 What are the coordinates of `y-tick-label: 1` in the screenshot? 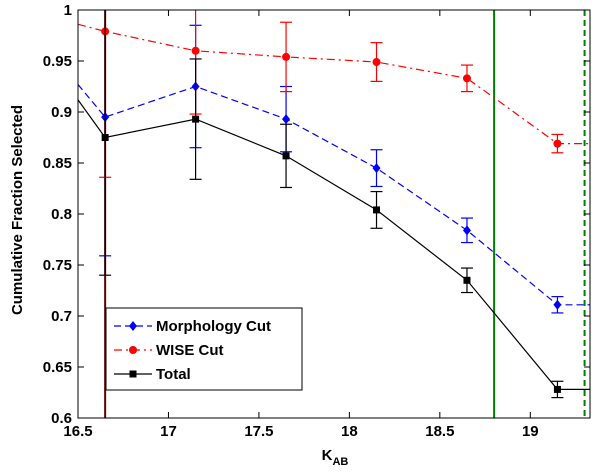 It's located at (68, 10).